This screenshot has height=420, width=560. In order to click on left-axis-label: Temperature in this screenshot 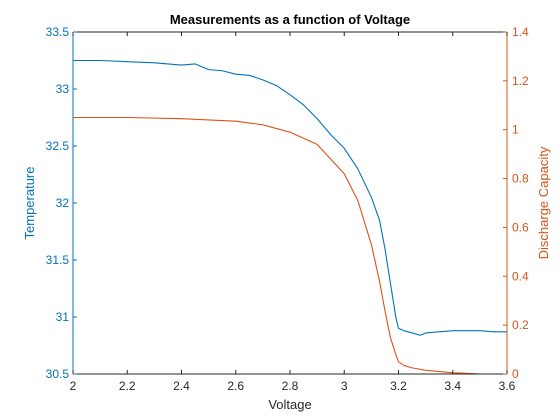, I will do `click(29, 203)`.